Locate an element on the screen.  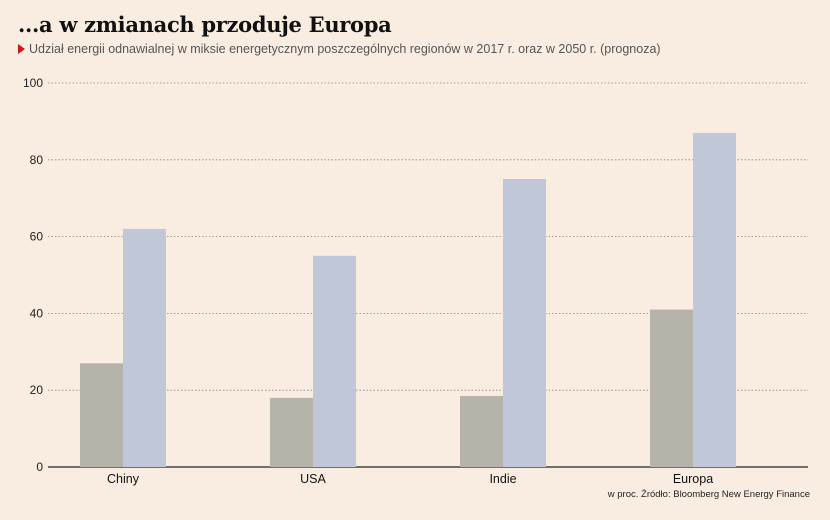
x-tick-label: Chiny is located at coordinates (123, 479).